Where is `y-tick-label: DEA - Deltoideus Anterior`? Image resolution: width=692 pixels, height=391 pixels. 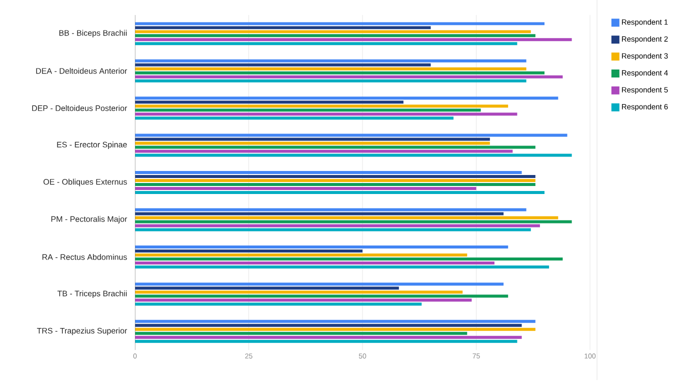
y-tick-label: DEA - Deltoideus Anterior is located at coordinates (82, 71).